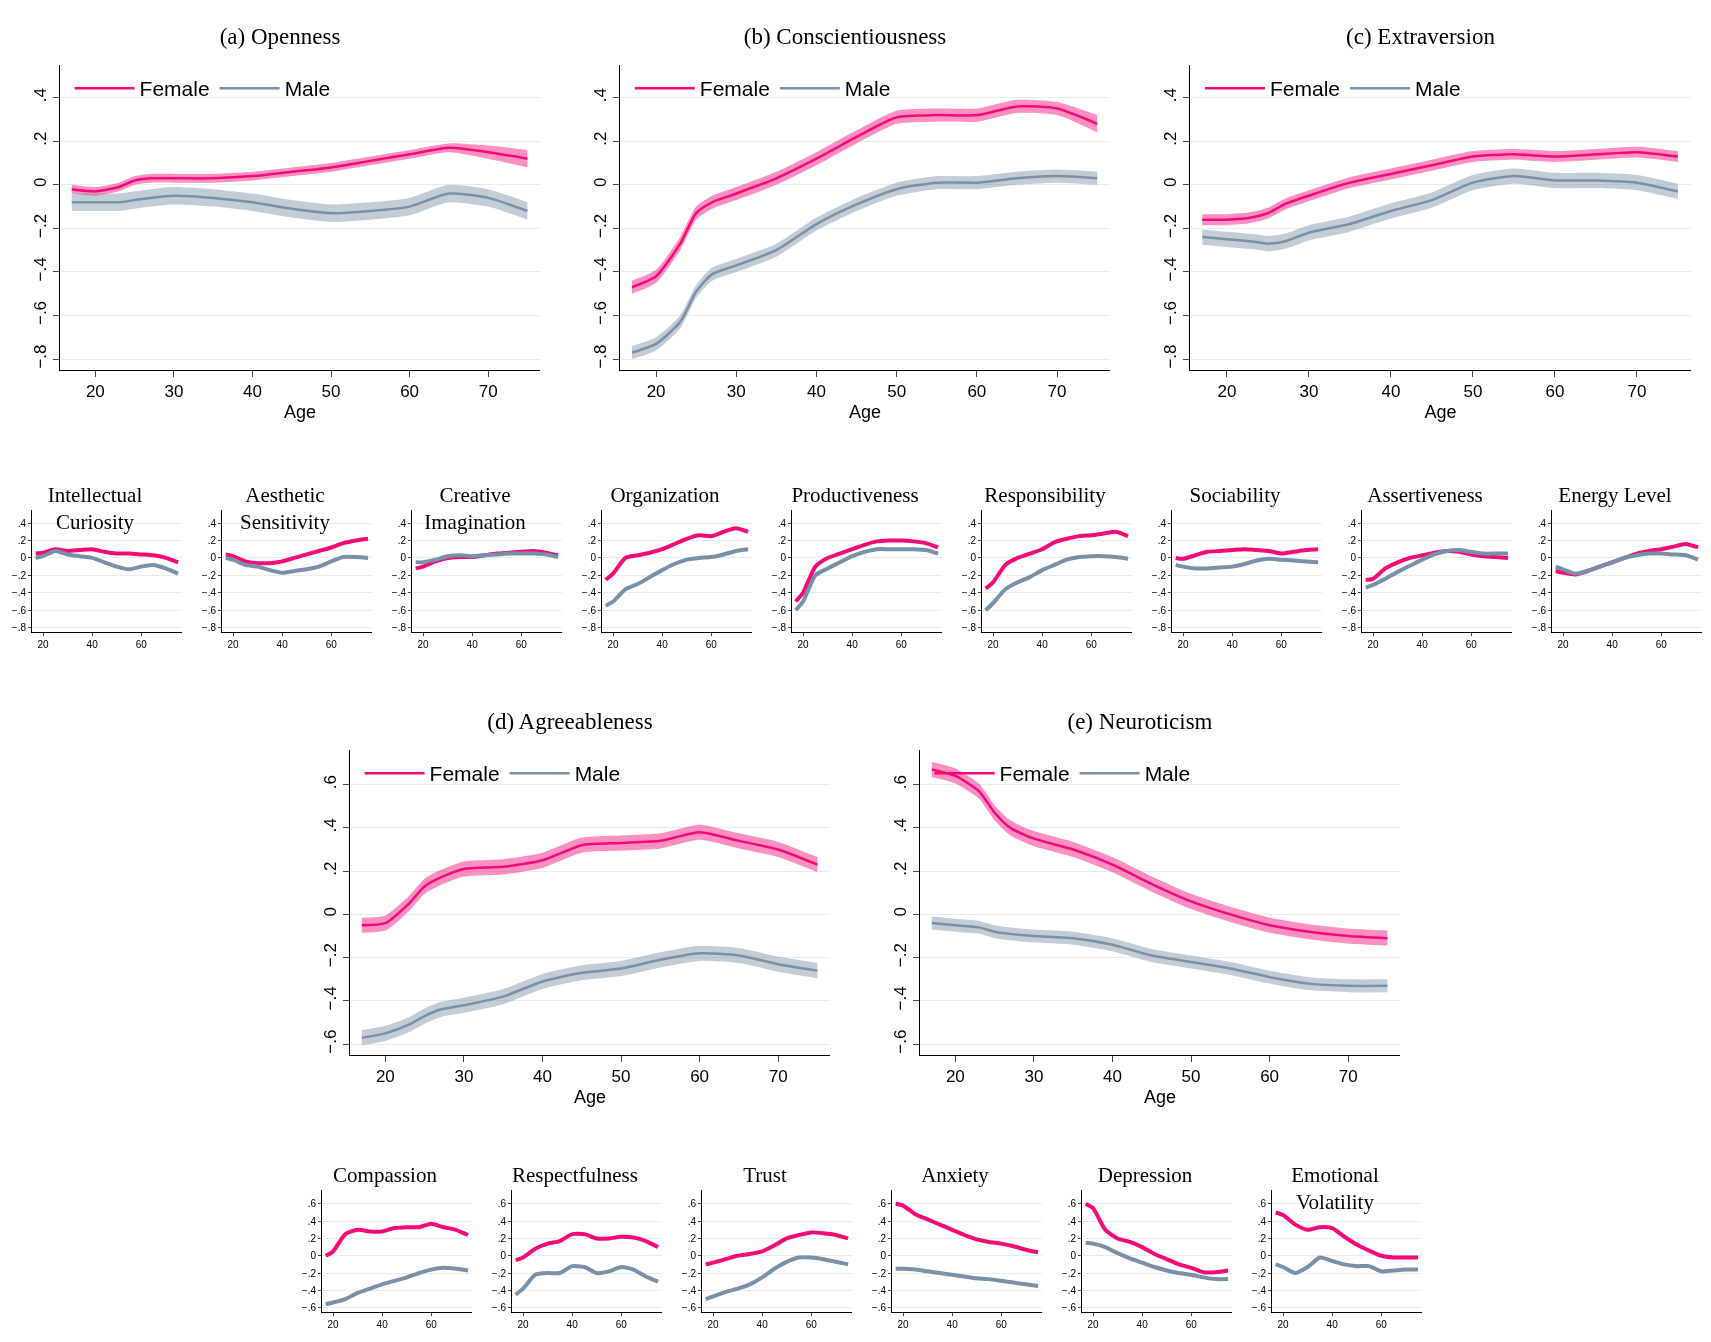  Describe the element at coordinates (1057, 392) in the screenshot. I see `x-tick-label: 70` at that location.